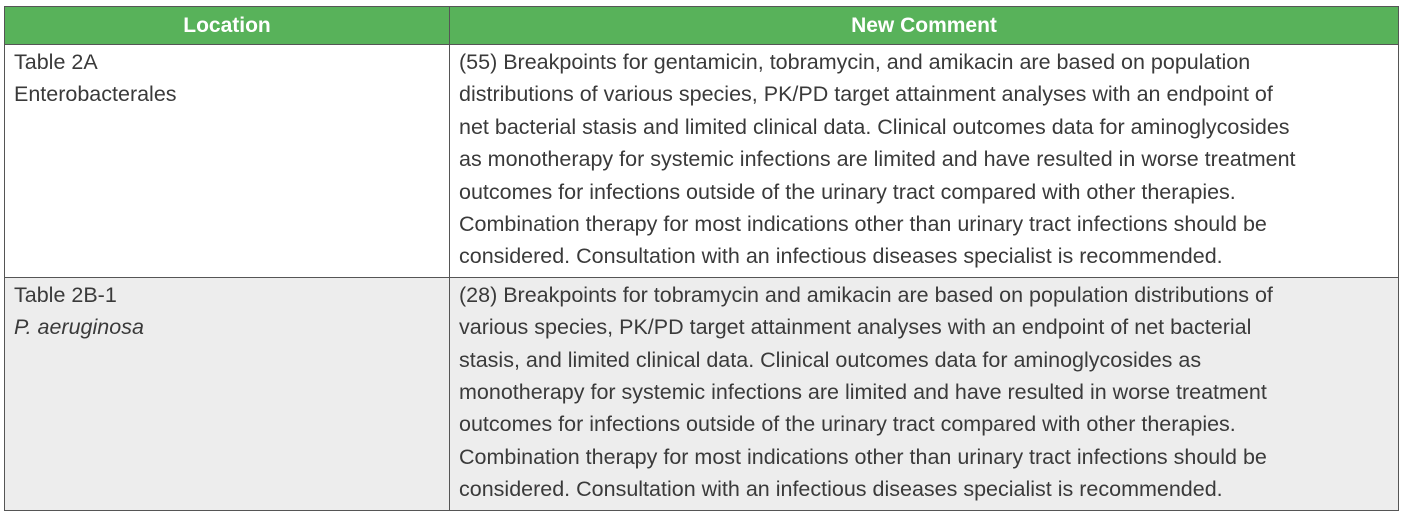 The height and width of the screenshot is (520, 1404). Describe the element at coordinates (227, 25) in the screenshot. I see `header-location: Location` at that location.